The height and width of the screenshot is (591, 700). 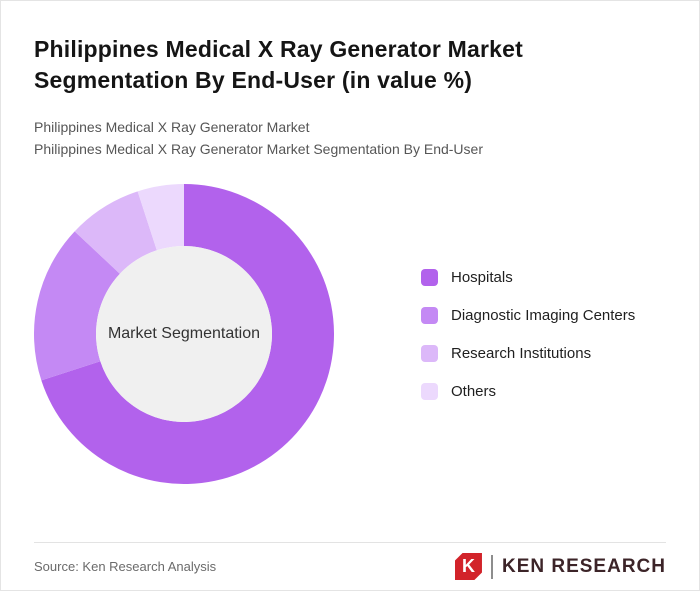 I want to click on donut-center-circle, so click(x=184, y=334).